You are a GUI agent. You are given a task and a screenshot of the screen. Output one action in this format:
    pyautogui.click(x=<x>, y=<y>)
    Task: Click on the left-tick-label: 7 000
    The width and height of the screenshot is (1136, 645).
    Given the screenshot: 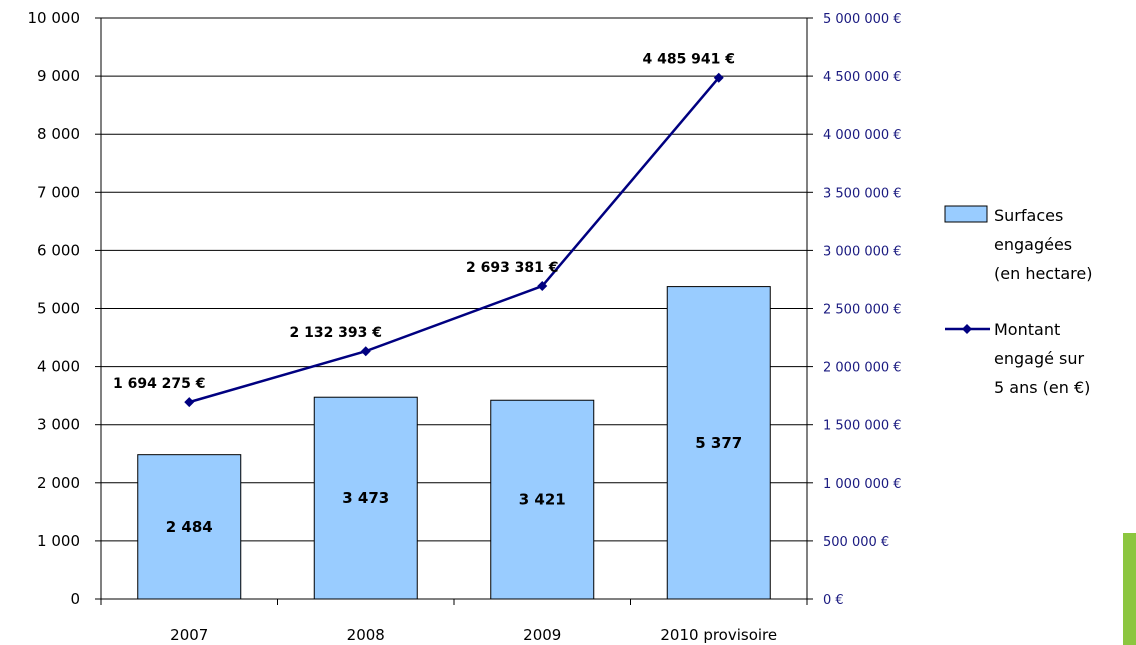 What is the action you would take?
    pyautogui.click(x=58, y=192)
    